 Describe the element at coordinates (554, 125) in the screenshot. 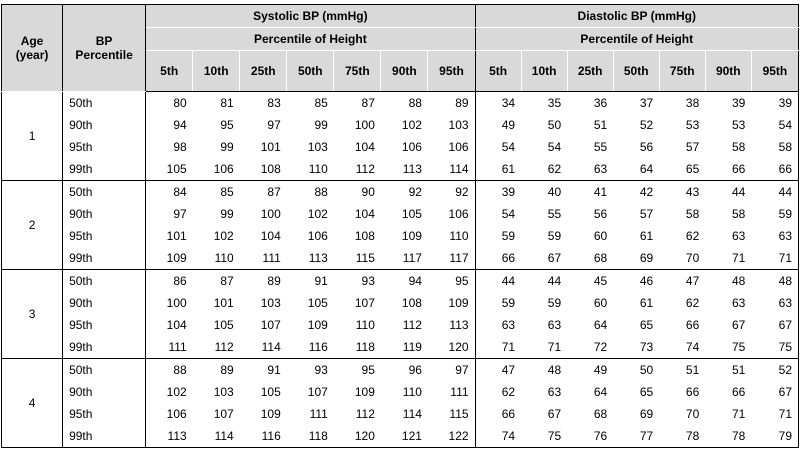

I see `diastolic-value-cell: 50` at that location.